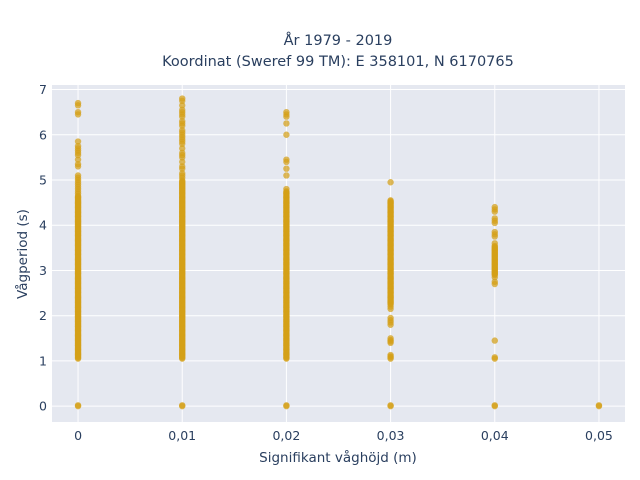 The height and width of the screenshot is (480, 640). Describe the element at coordinates (22, 254) in the screenshot. I see `y-axis-title: Vågperiod (s)` at that location.